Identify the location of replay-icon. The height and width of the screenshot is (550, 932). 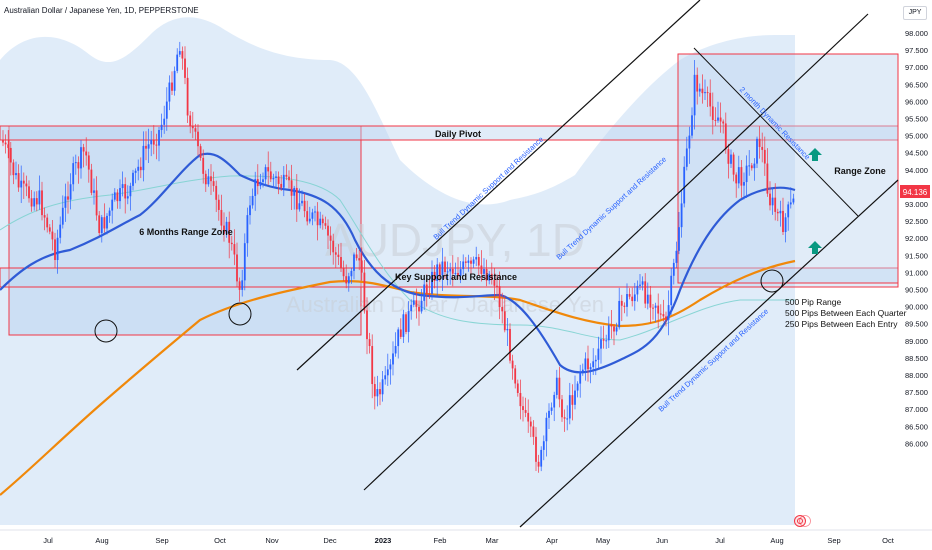
(802, 521).